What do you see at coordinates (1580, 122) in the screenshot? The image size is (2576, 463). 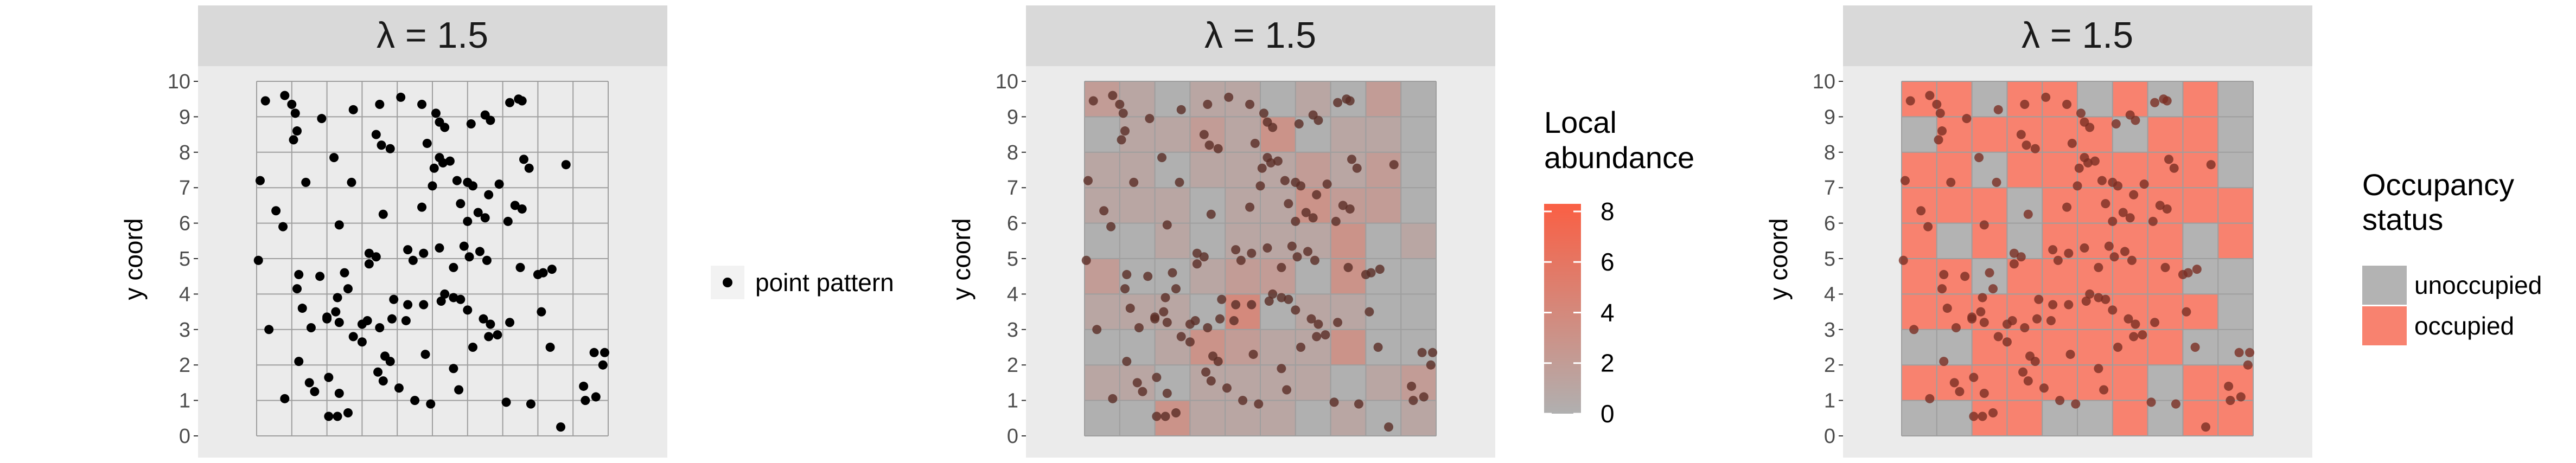 I see `legend-title-line-1: Local` at bounding box center [1580, 122].